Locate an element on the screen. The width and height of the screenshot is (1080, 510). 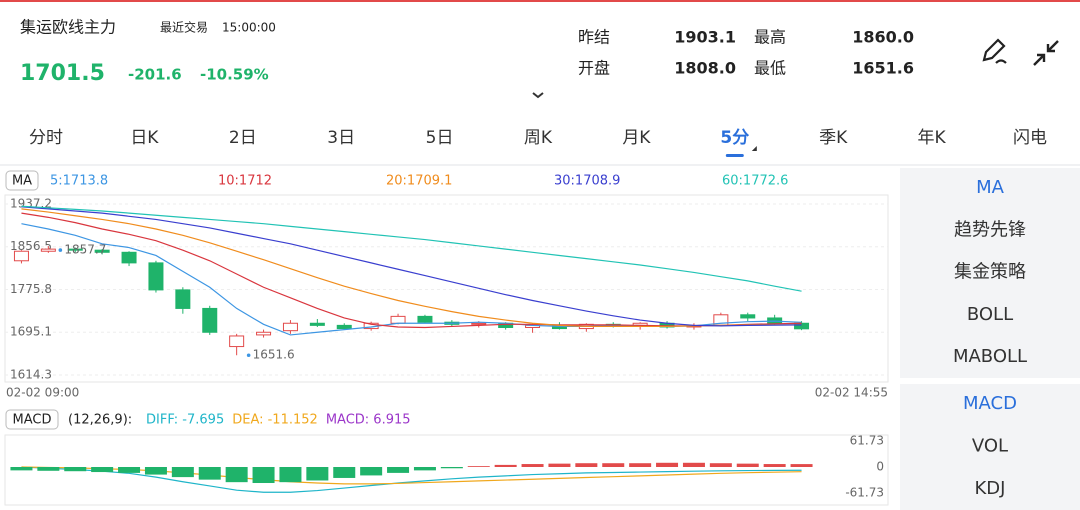
y-tick-label: 61.73 is located at coordinates (867, 441).